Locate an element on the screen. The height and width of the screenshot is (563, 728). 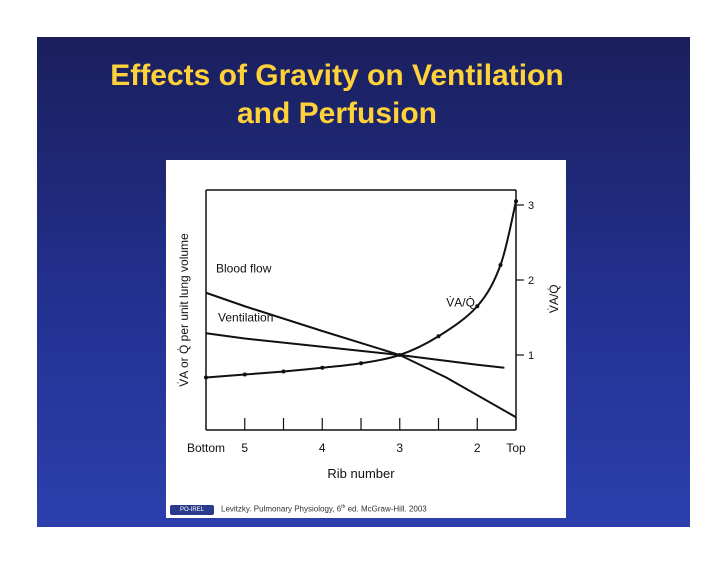
y-right-tick-label: 3 is located at coordinates (531, 206).